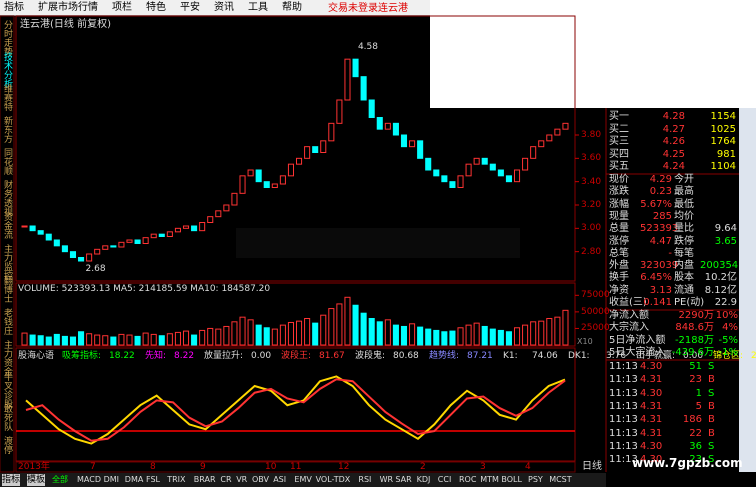 This screenshot has height=487, width=756. I want to click on tab: WR, so click(386, 479).